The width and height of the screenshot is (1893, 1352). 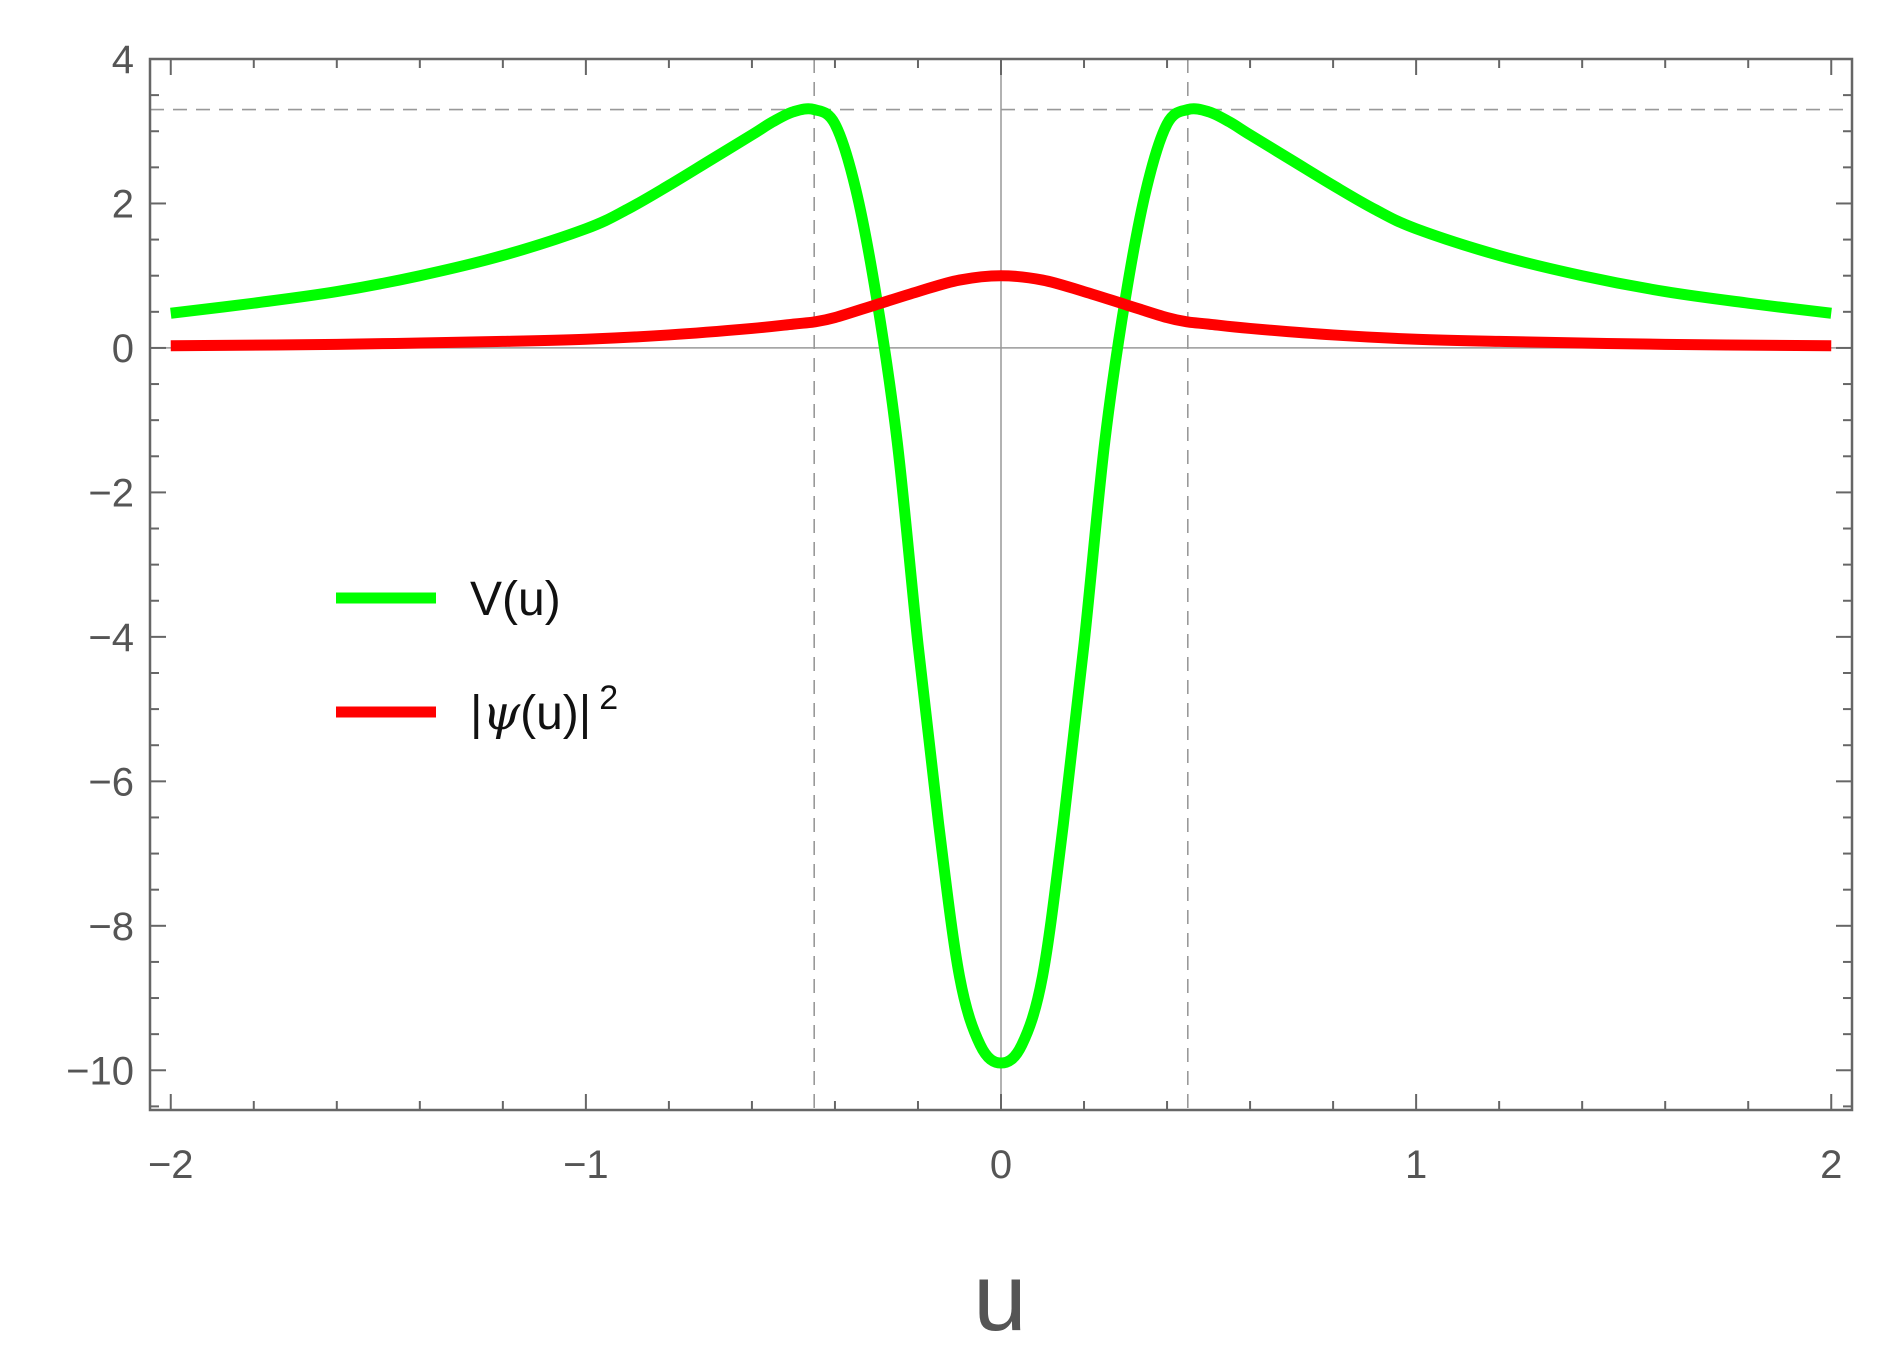 I want to click on legend-label-psi: |ψ(u)| 2, so click(x=544, y=710).